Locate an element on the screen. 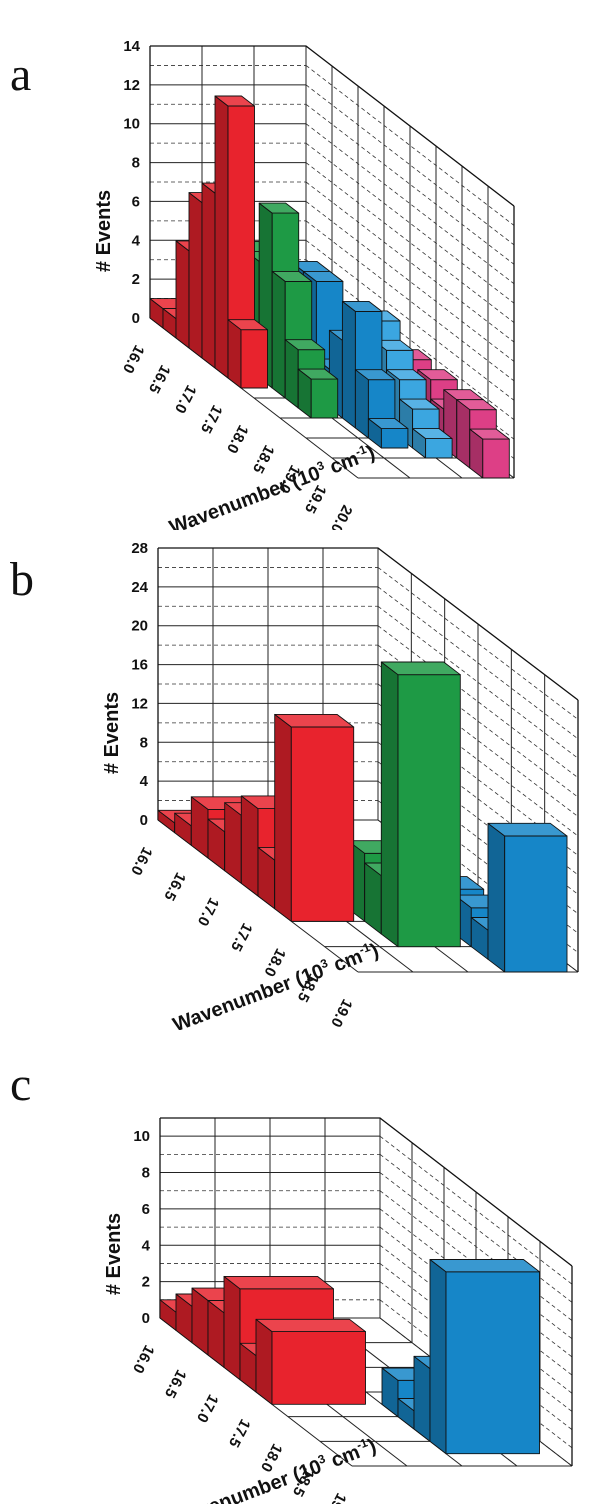 The width and height of the screenshot is (599, 1504). panel-letter: a is located at coordinates (20, 74).